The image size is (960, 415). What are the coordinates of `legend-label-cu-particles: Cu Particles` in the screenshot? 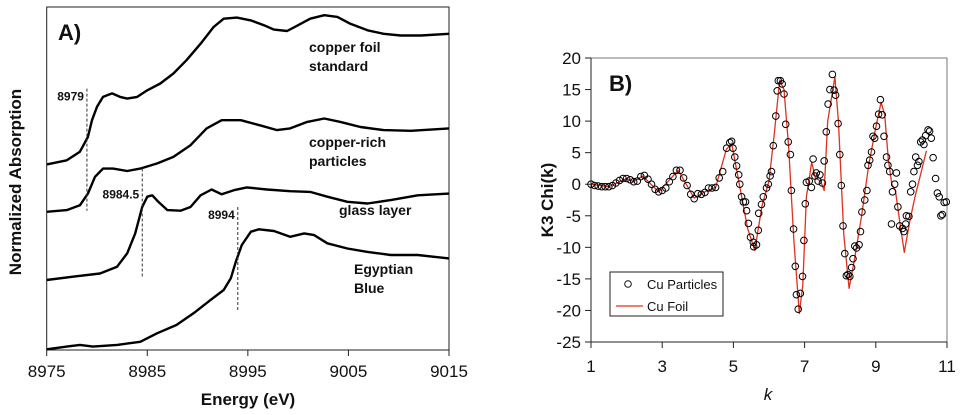 It's located at (682, 284).